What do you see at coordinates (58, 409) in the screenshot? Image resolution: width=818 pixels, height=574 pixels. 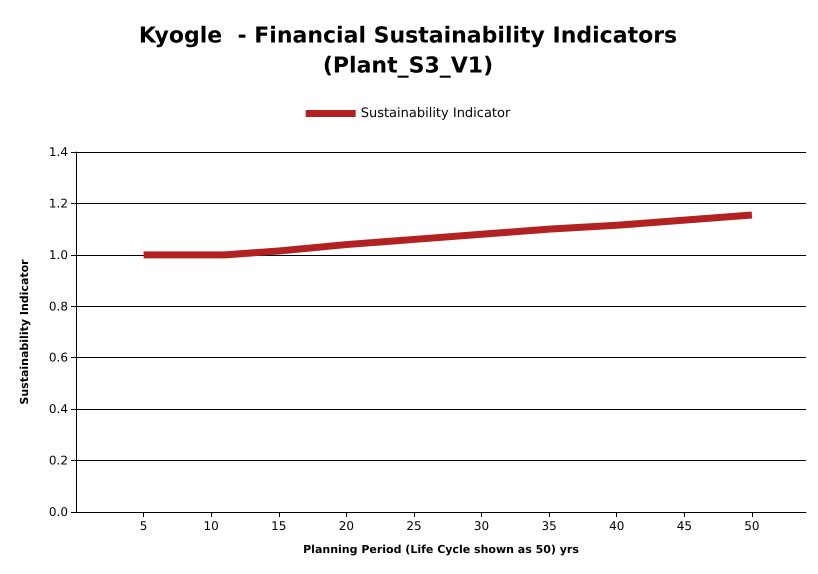 I see `y-tick-label: 0.4` at bounding box center [58, 409].